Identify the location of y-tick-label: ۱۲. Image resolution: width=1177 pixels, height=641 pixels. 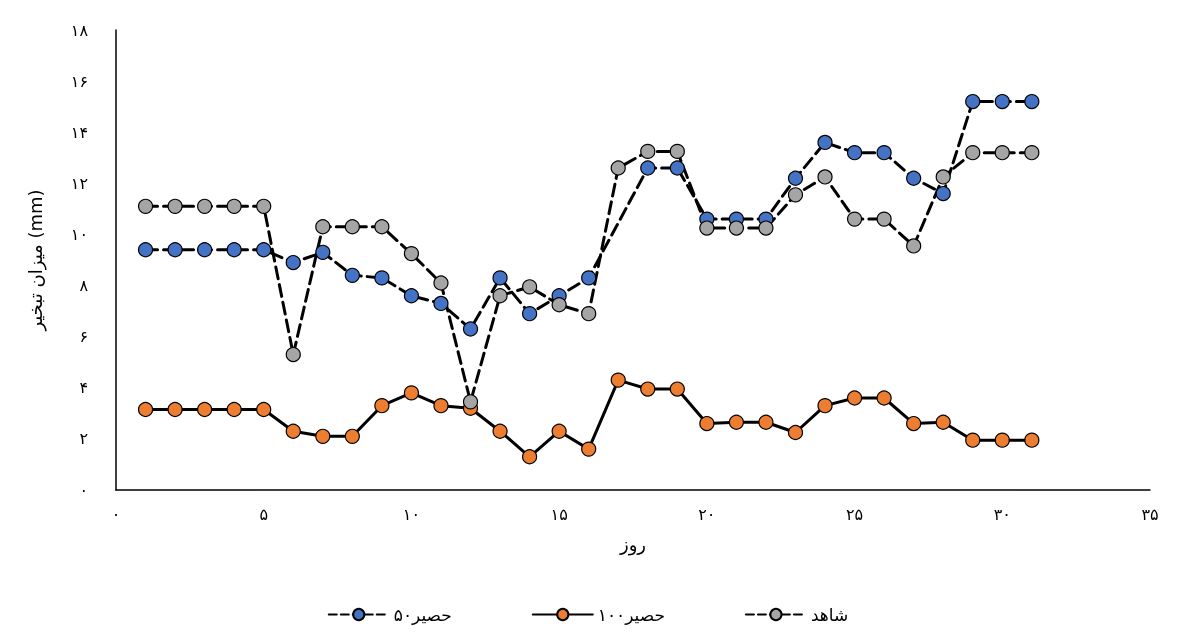
(79, 183).